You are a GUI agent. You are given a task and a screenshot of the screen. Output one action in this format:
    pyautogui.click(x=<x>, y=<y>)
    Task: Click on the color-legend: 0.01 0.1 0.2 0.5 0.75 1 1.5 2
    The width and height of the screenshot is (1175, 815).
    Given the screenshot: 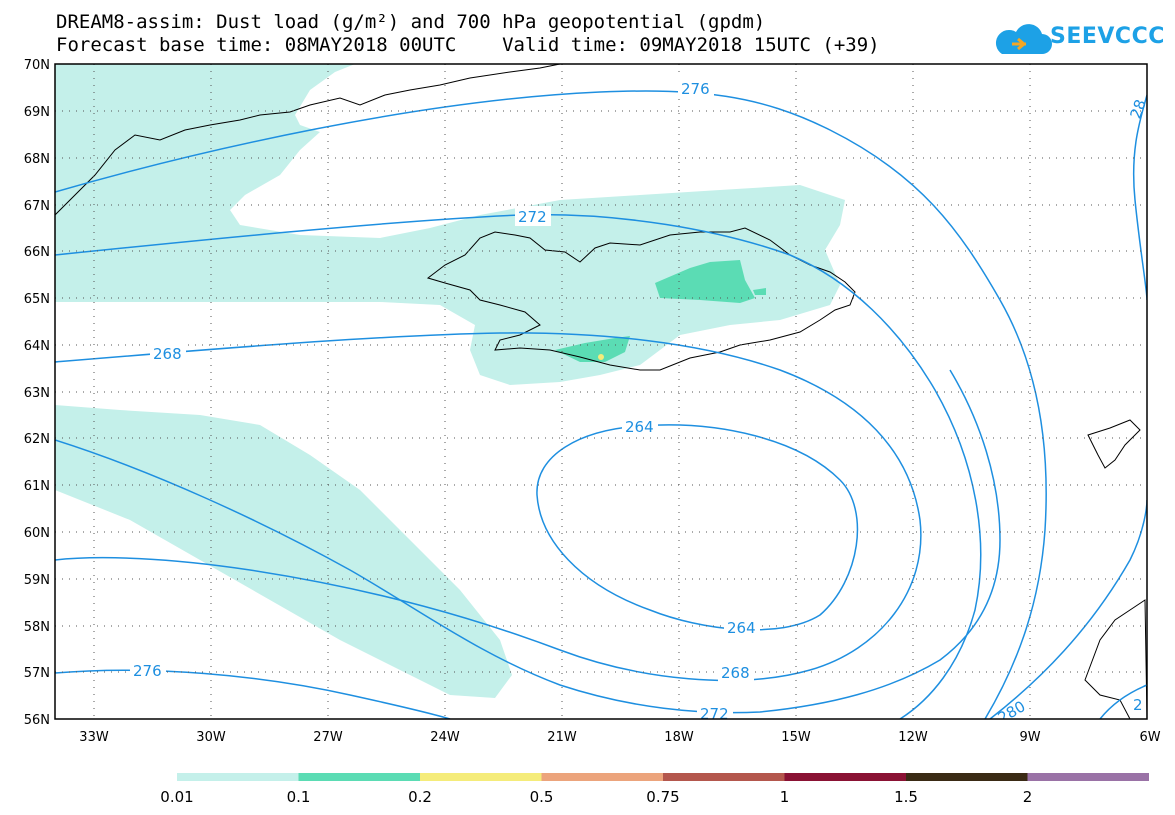 What is the action you would take?
    pyautogui.click(x=654, y=789)
    